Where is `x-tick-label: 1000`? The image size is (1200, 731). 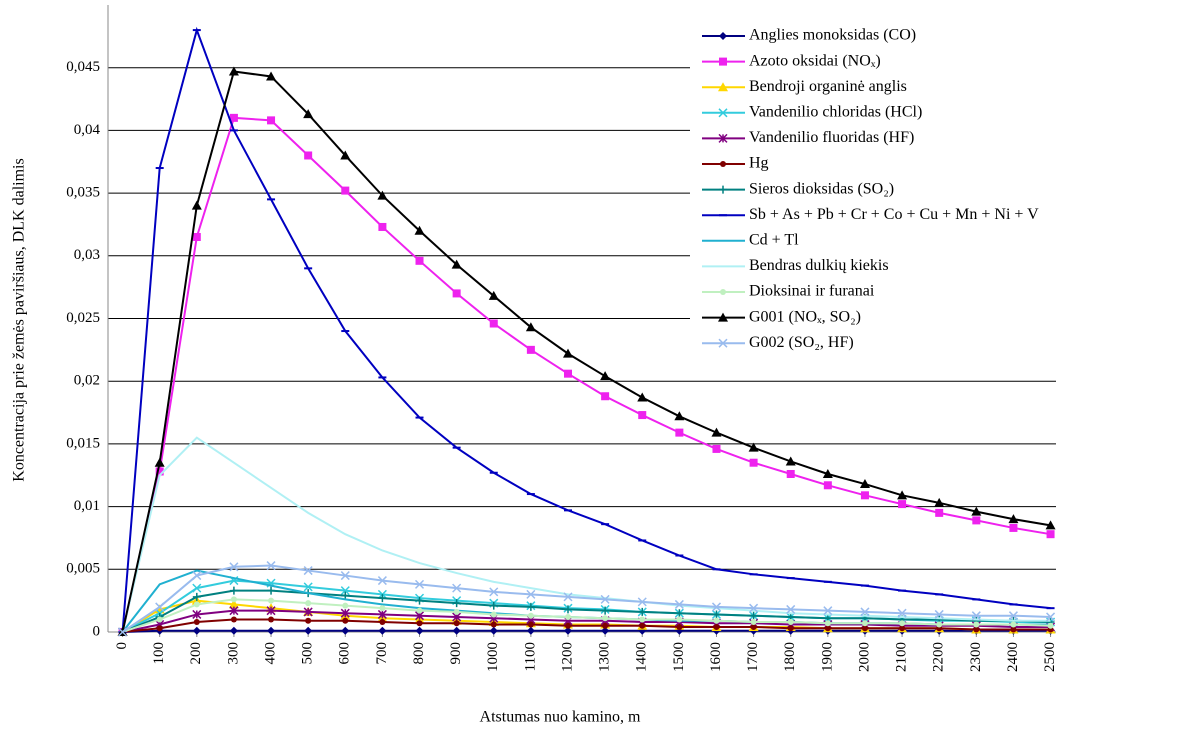
x-tick-label: 1000 is located at coordinates (493, 657).